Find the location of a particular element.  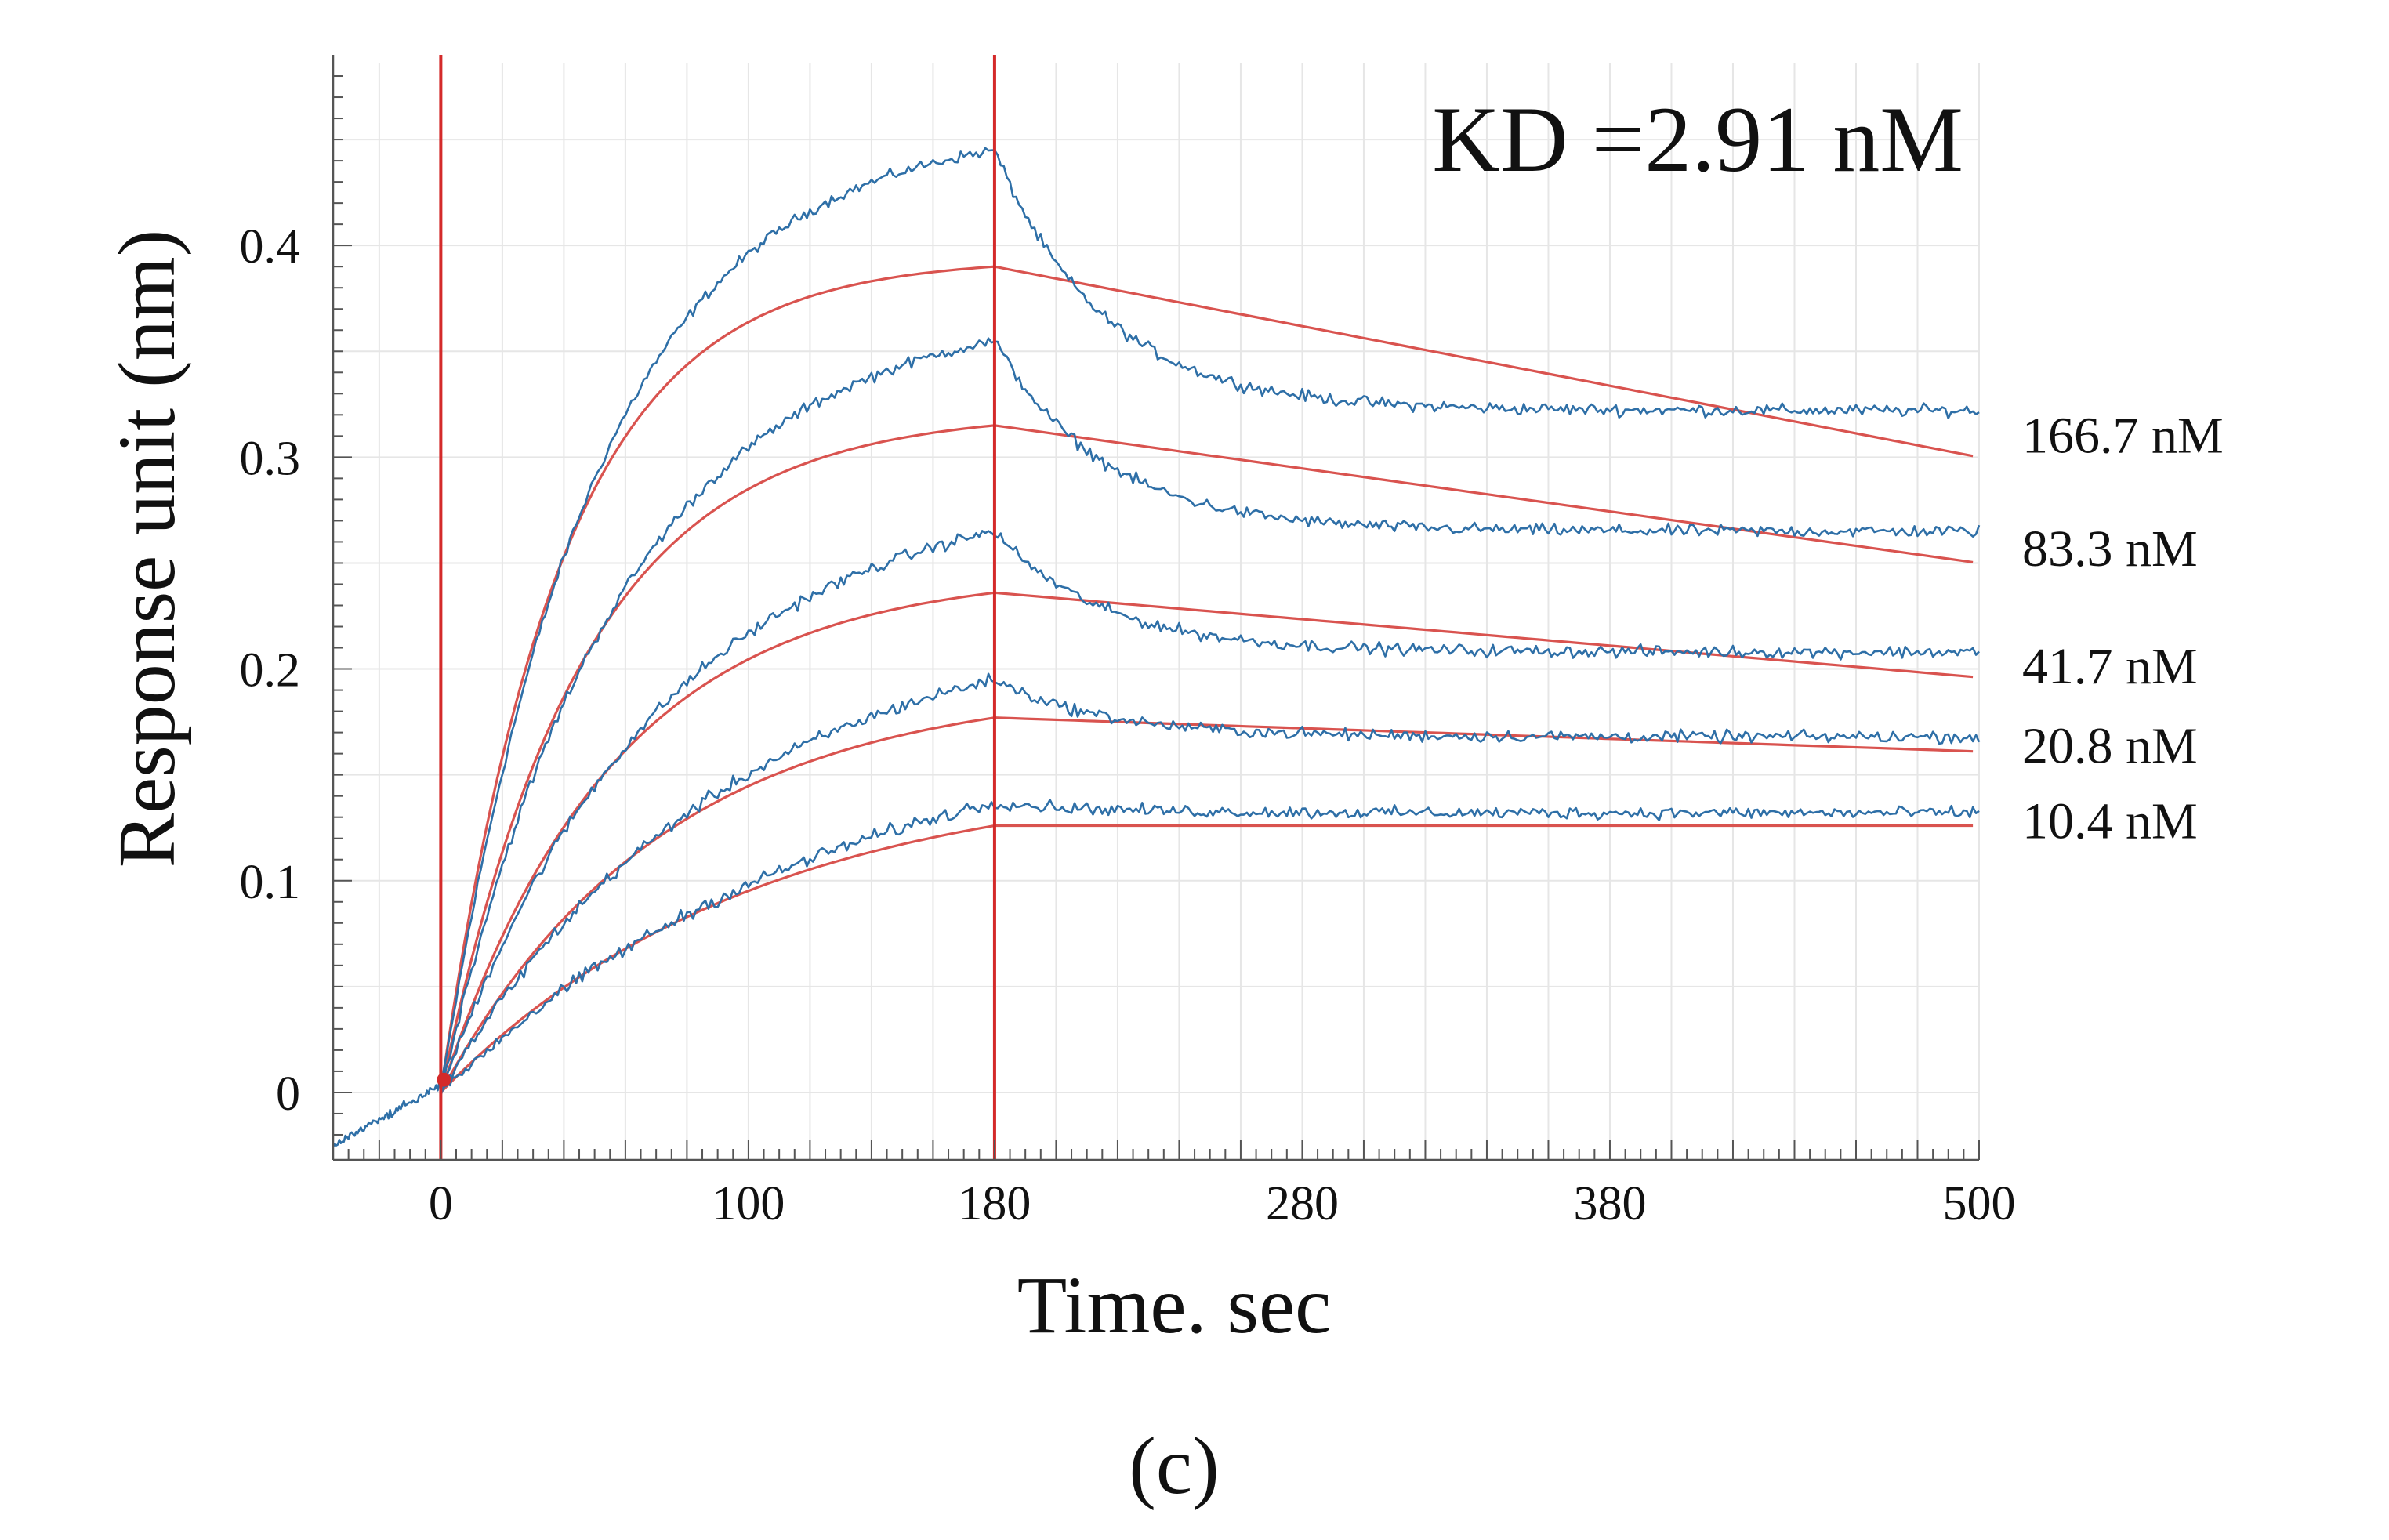

fit-curve is located at coordinates (1207, 959).